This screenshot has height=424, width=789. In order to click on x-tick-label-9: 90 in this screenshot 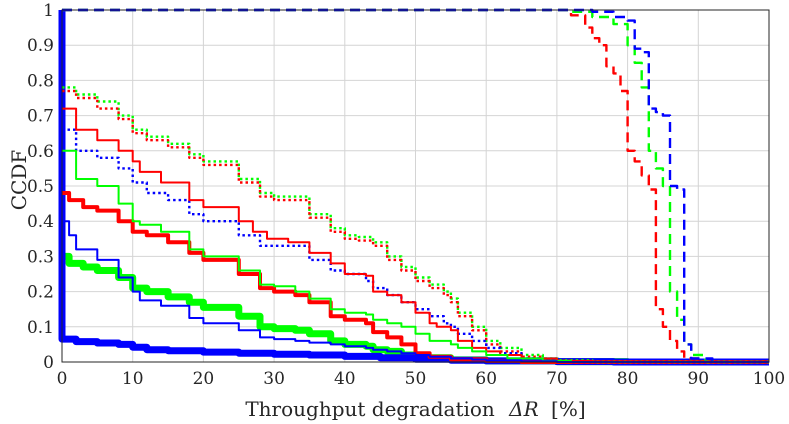, I will do `click(698, 379)`.